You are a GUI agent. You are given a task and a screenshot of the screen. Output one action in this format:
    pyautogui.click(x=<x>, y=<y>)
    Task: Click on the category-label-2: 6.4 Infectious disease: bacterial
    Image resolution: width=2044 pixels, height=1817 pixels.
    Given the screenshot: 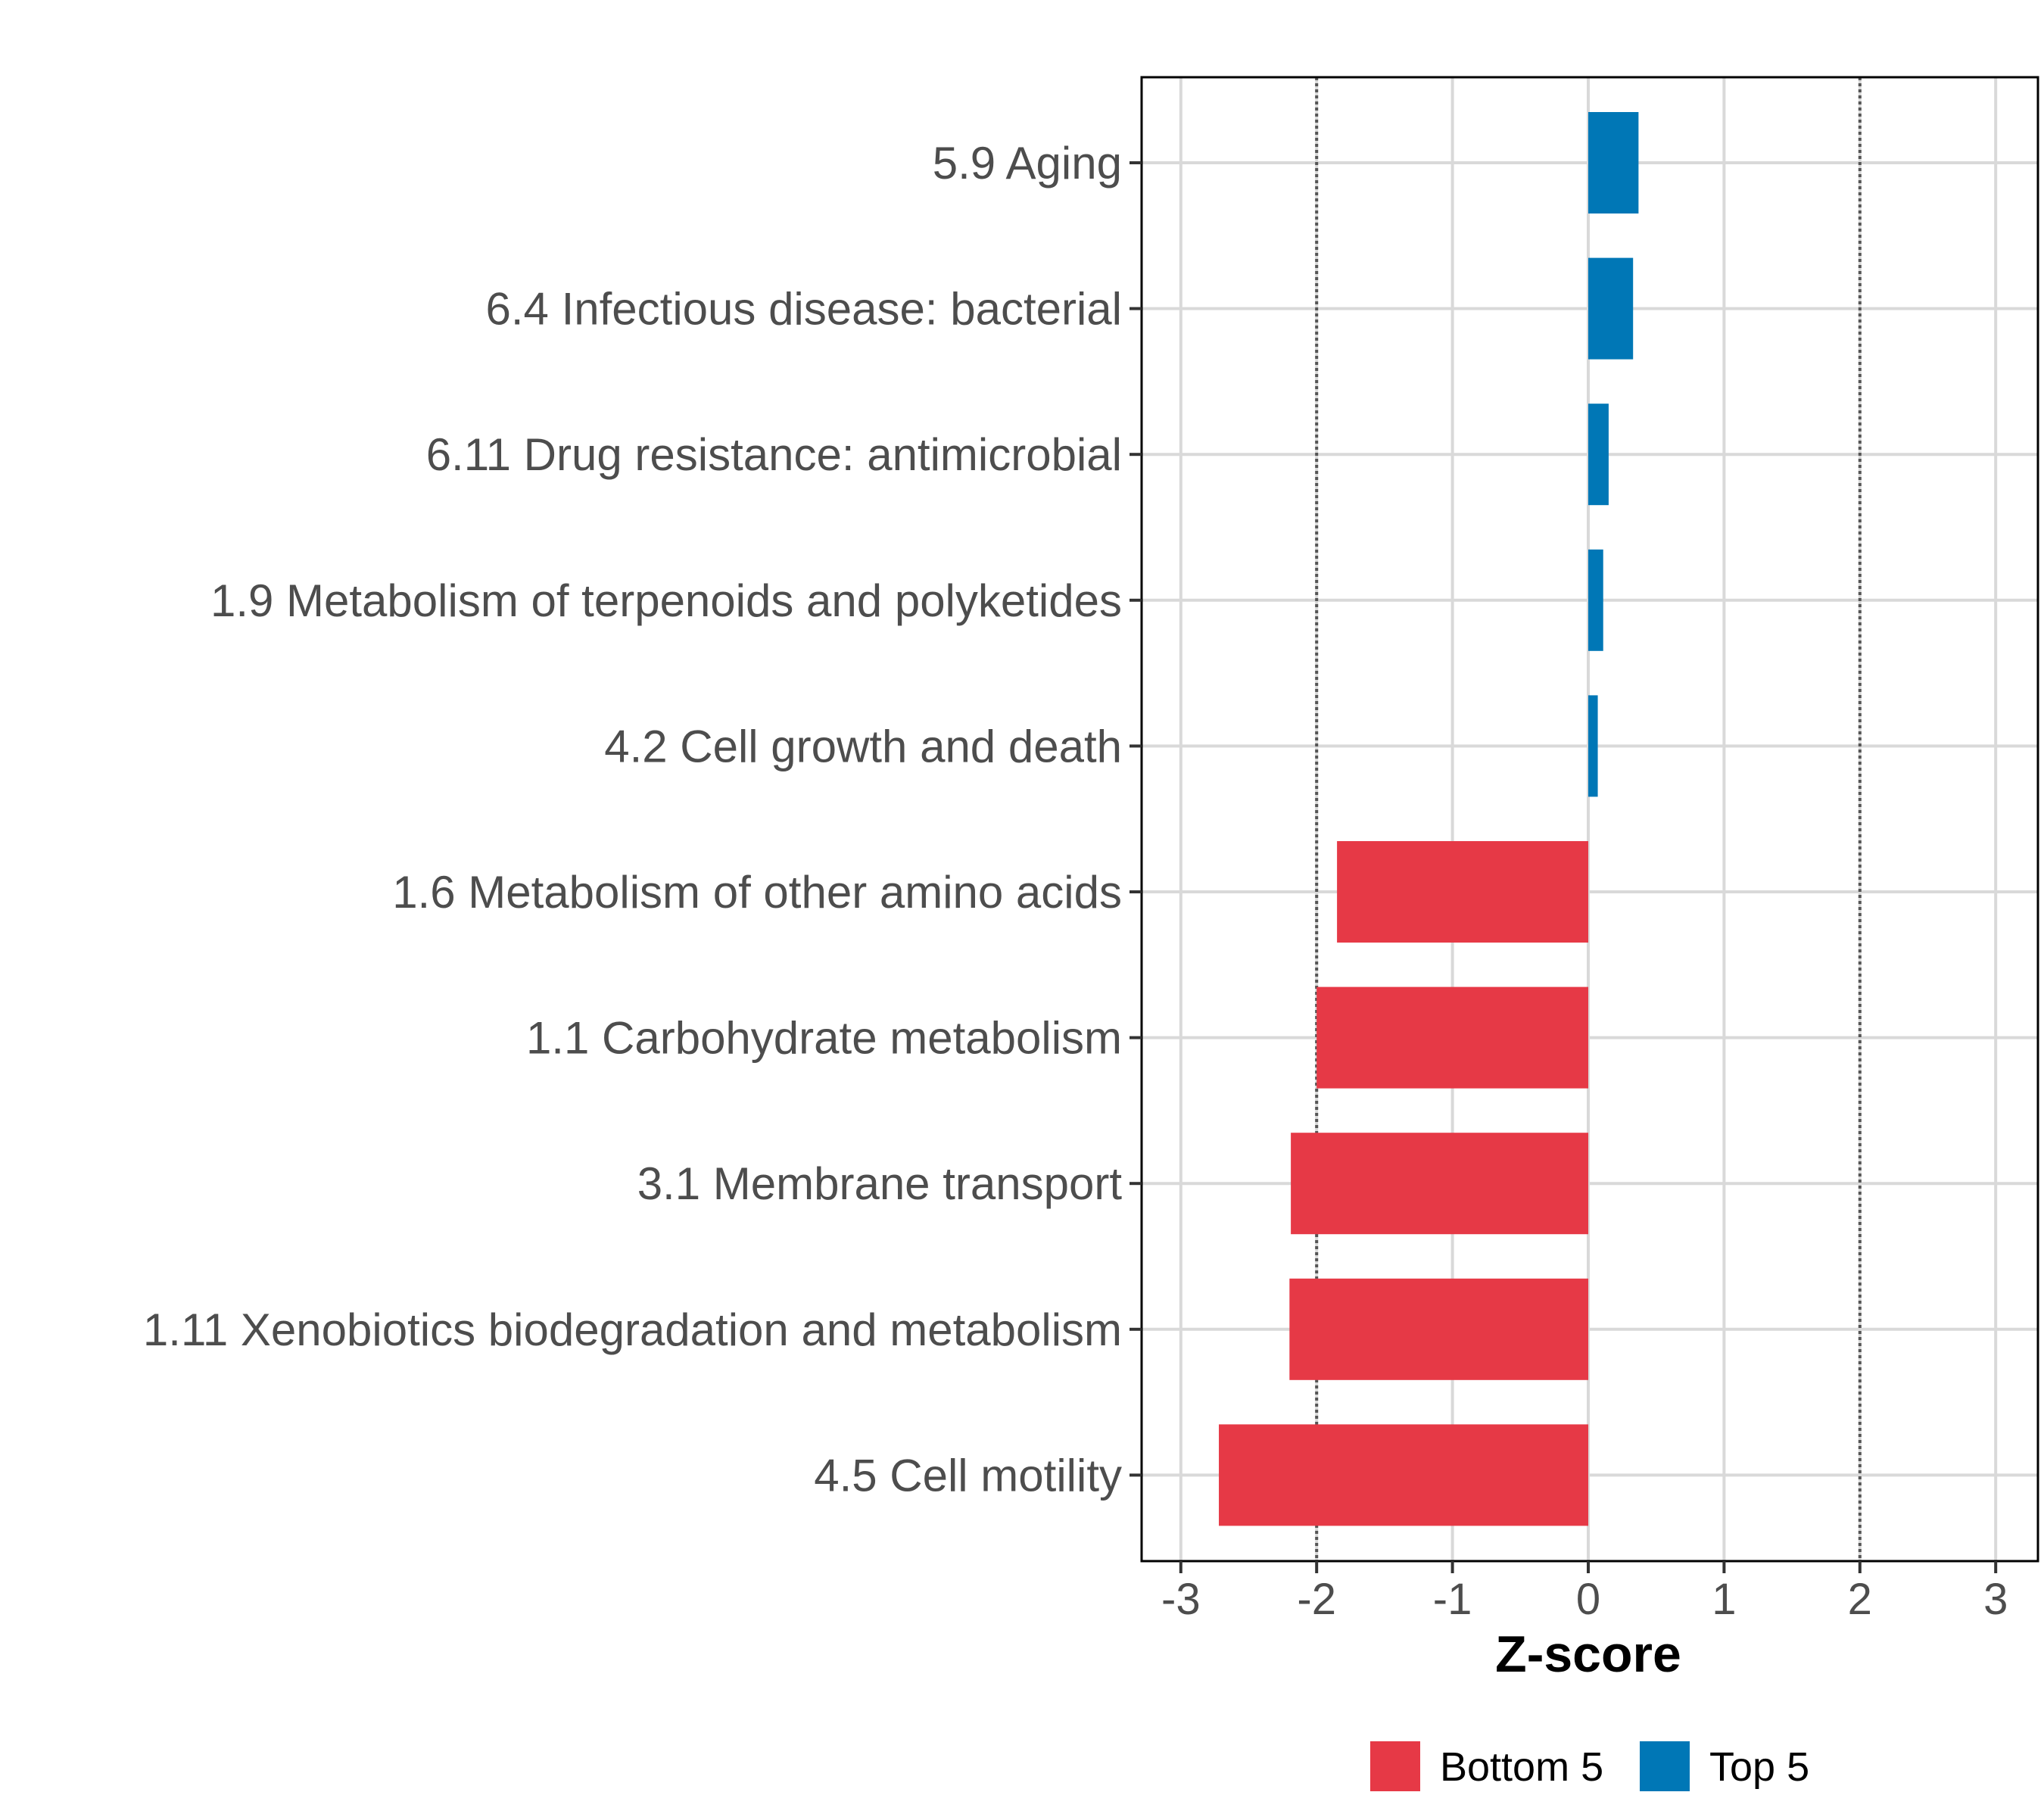 What is the action you would take?
    pyautogui.click(x=804, y=309)
    